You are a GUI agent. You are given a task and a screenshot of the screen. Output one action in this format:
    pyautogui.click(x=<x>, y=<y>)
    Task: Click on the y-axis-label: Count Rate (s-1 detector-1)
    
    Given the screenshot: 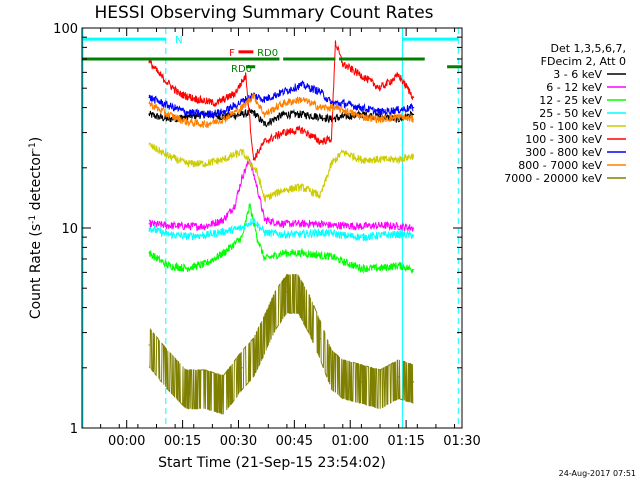 What is the action you would take?
    pyautogui.click(x=36, y=228)
    